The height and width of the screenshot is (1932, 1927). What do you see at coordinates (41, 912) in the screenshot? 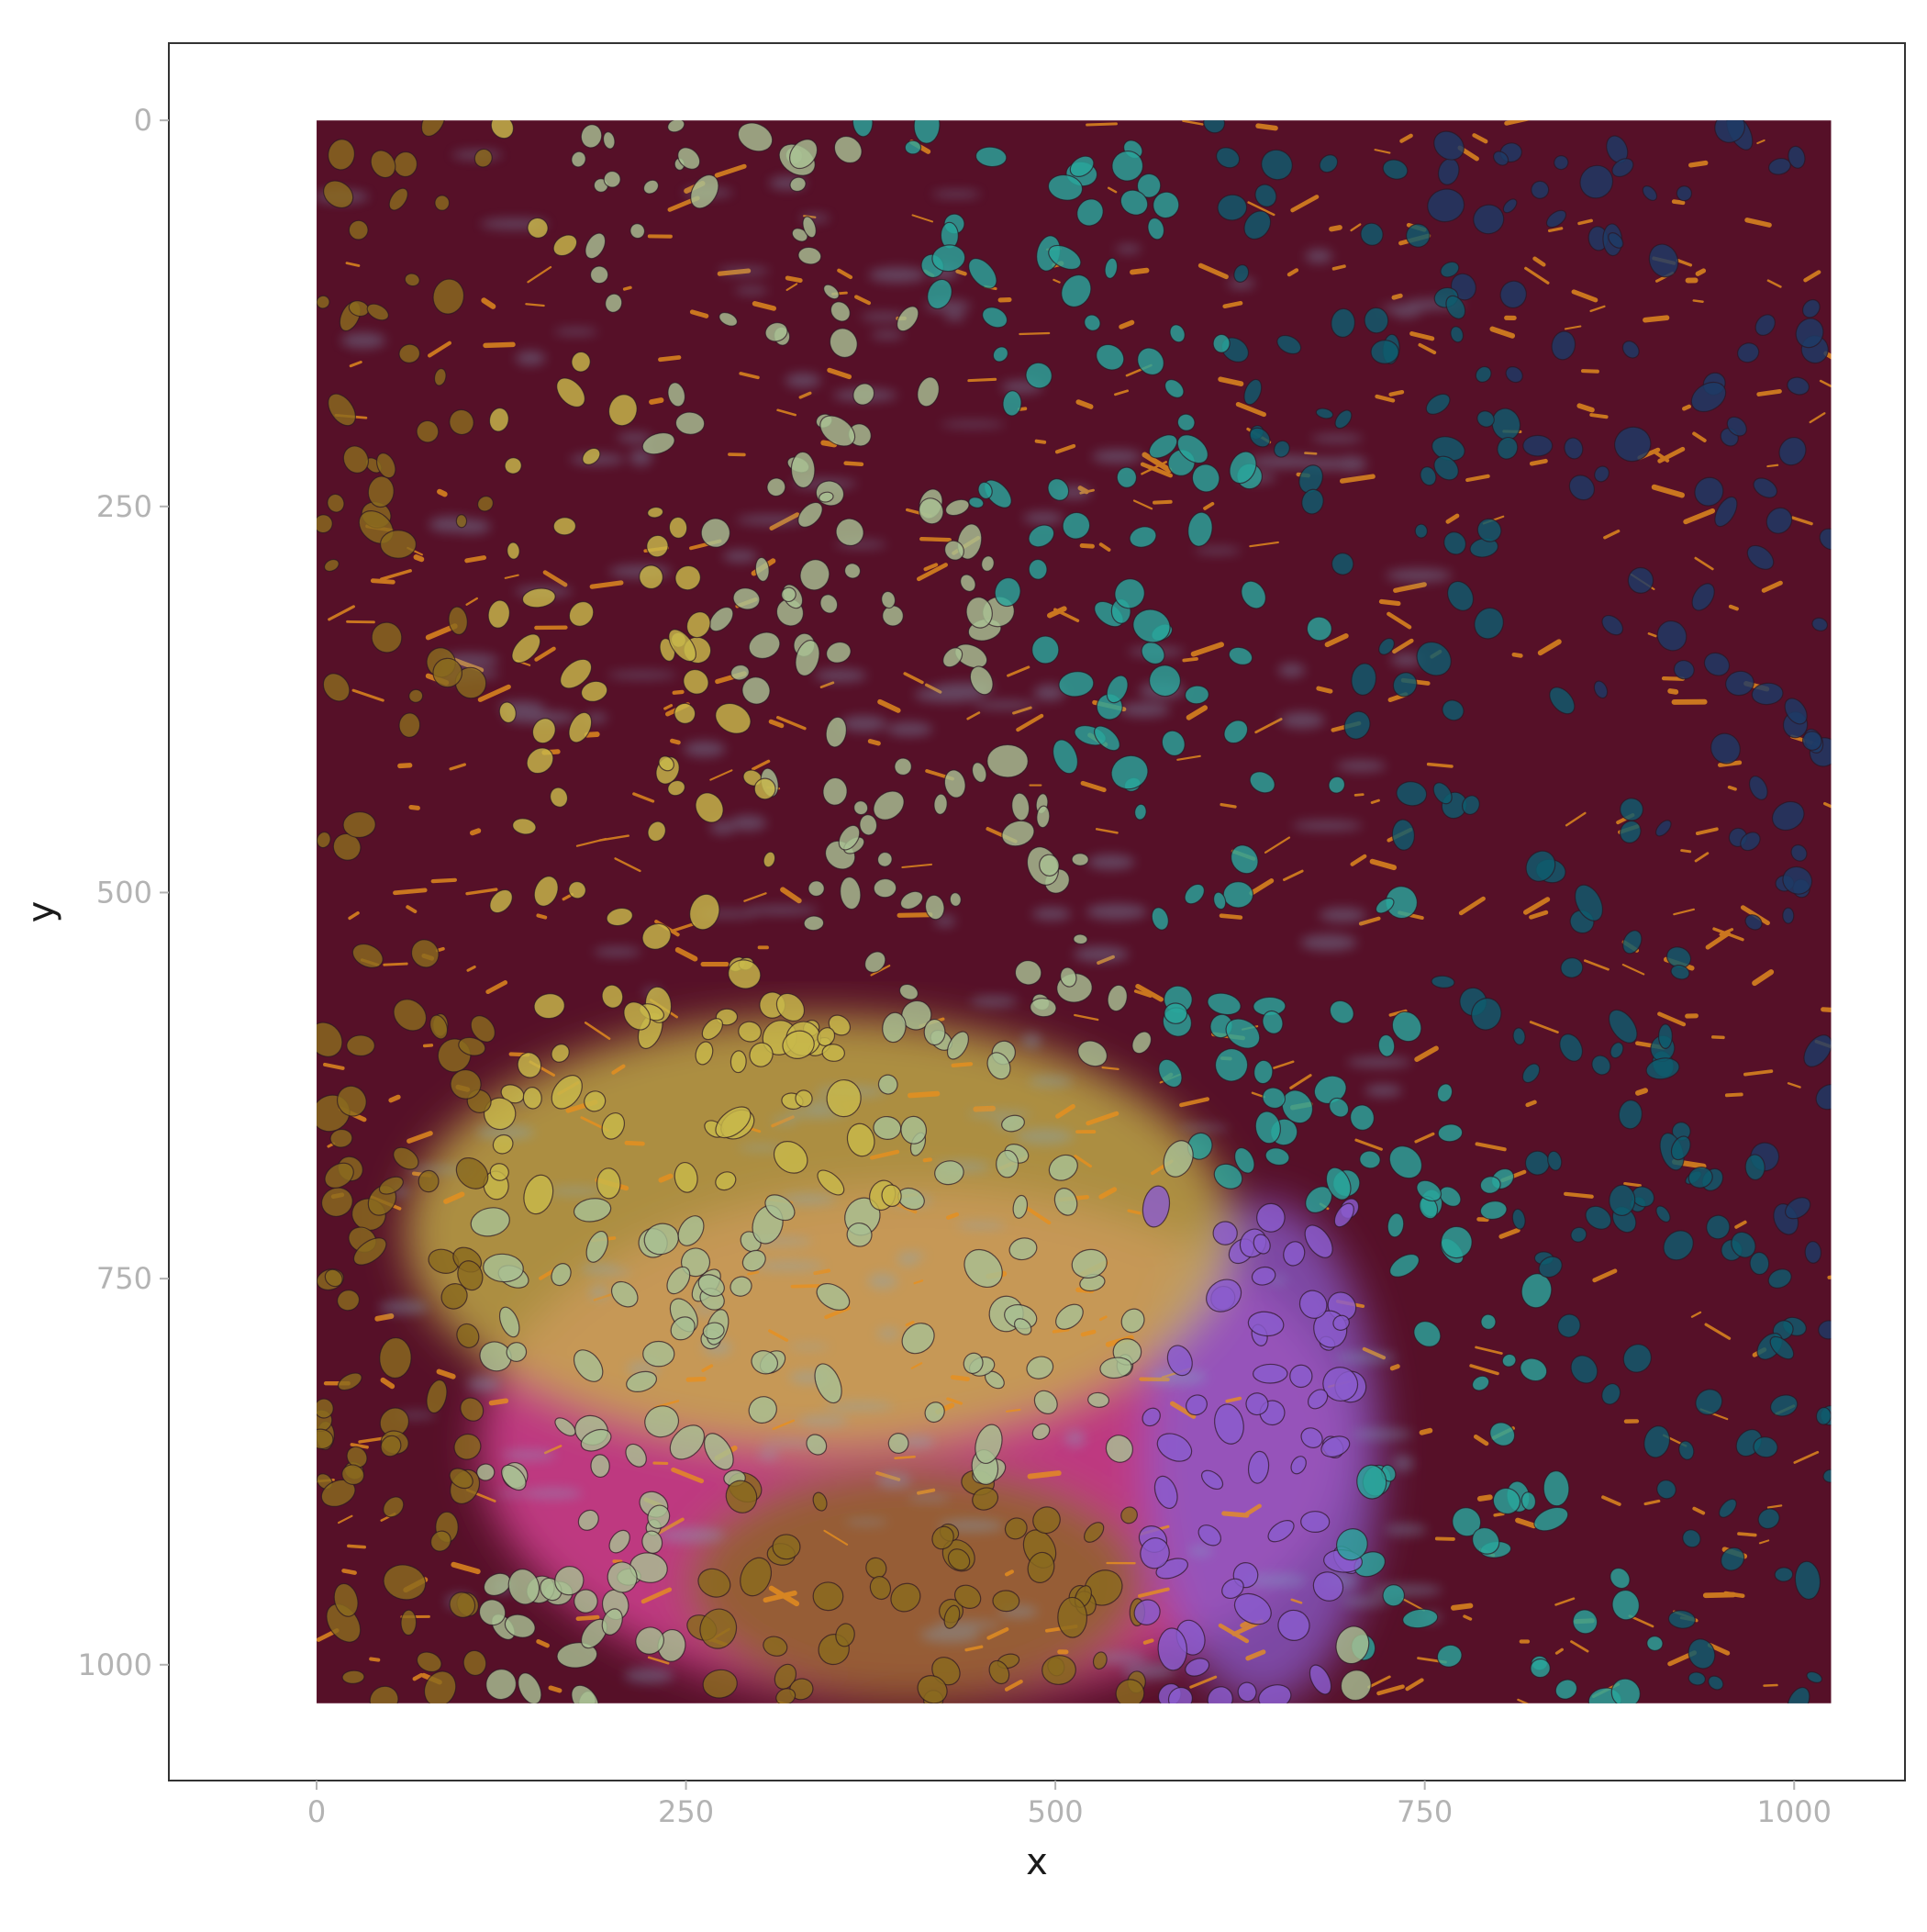
I see `y-axis-title: y` at bounding box center [41, 912].